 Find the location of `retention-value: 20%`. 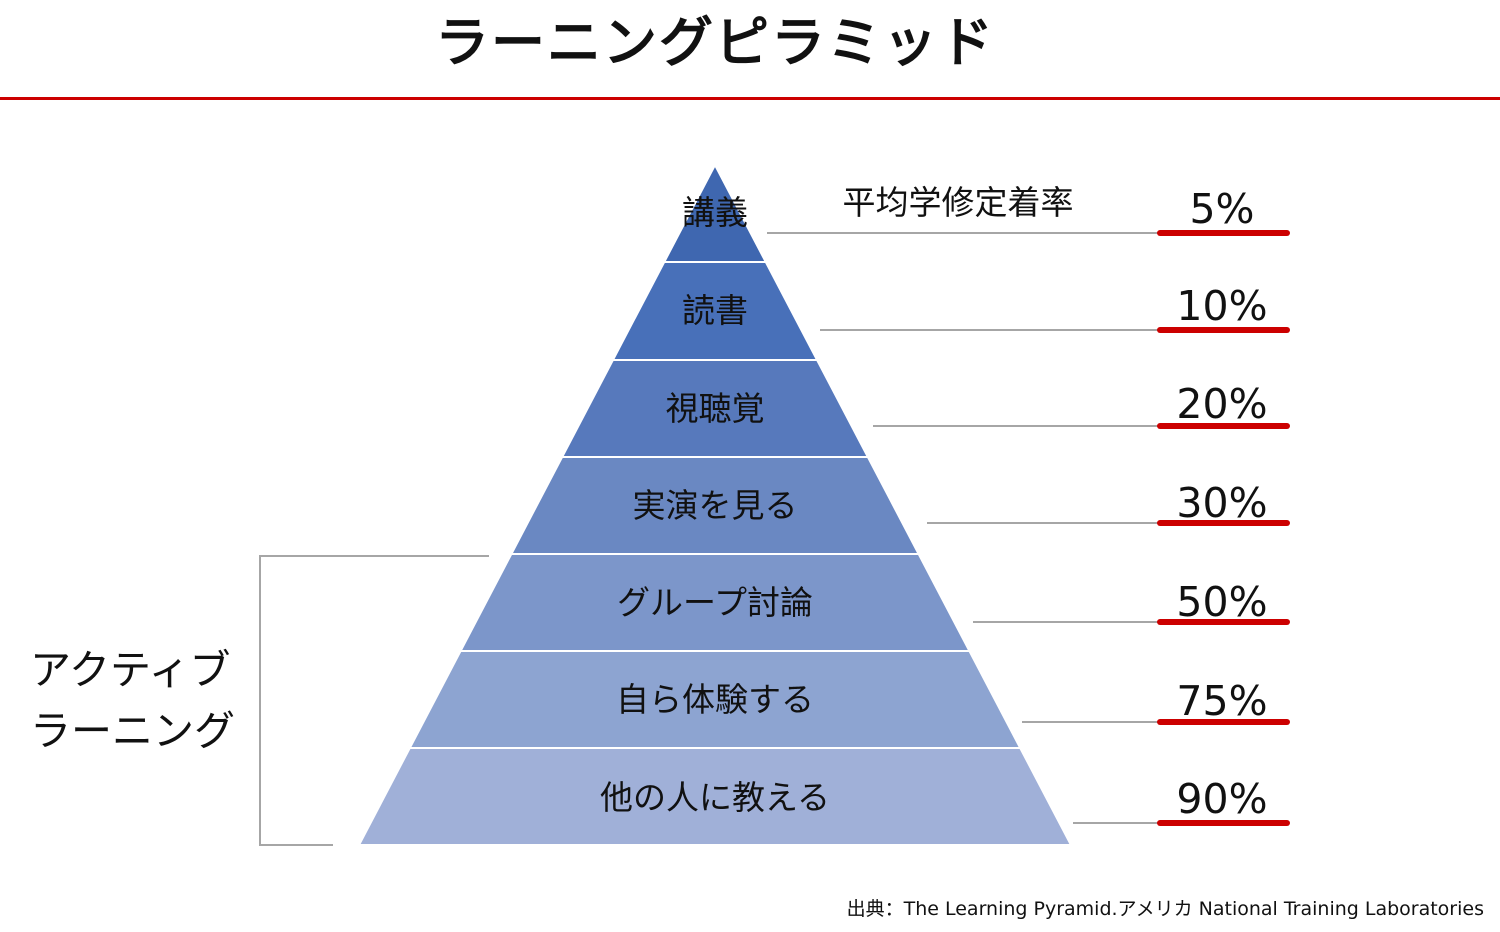

retention-value: 20% is located at coordinates (1221, 404).